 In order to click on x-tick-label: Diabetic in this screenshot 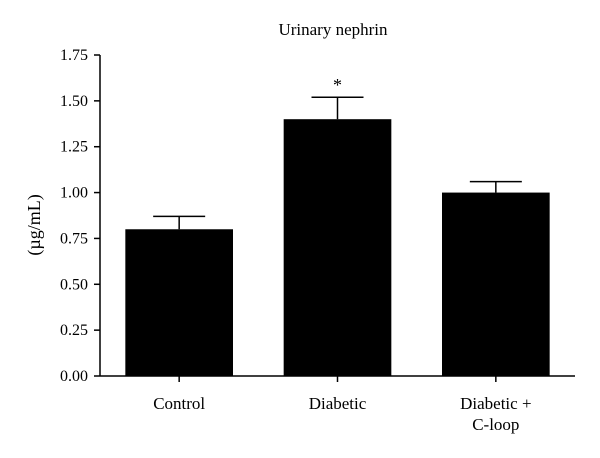, I will do `click(338, 403)`.